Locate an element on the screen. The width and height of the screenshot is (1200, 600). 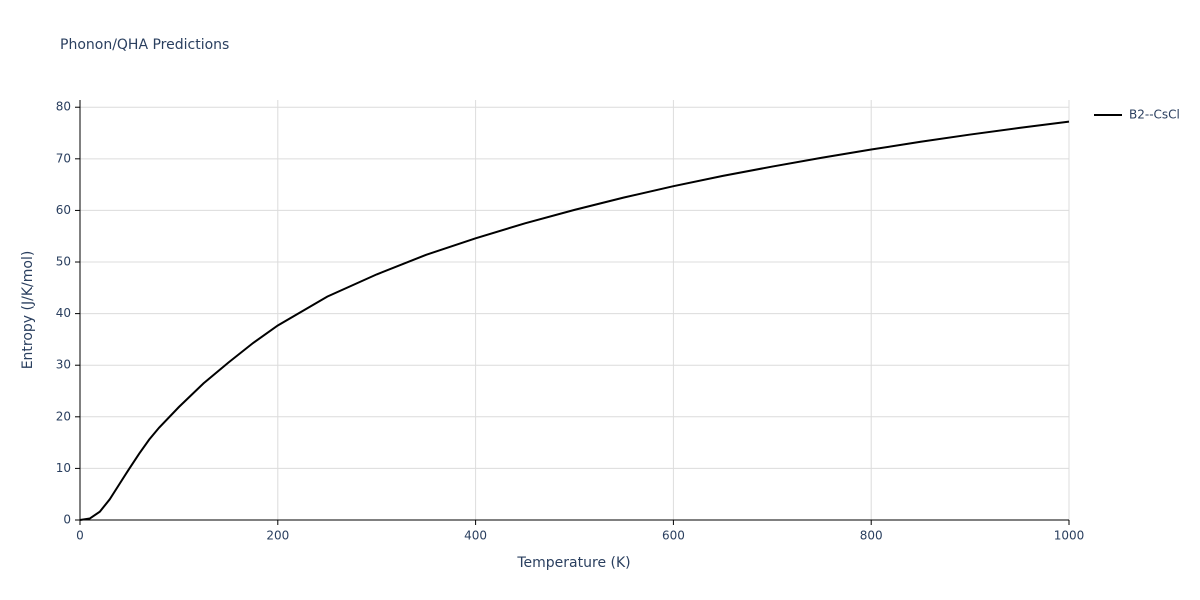
x-tick-label: 800 is located at coordinates (871, 536).